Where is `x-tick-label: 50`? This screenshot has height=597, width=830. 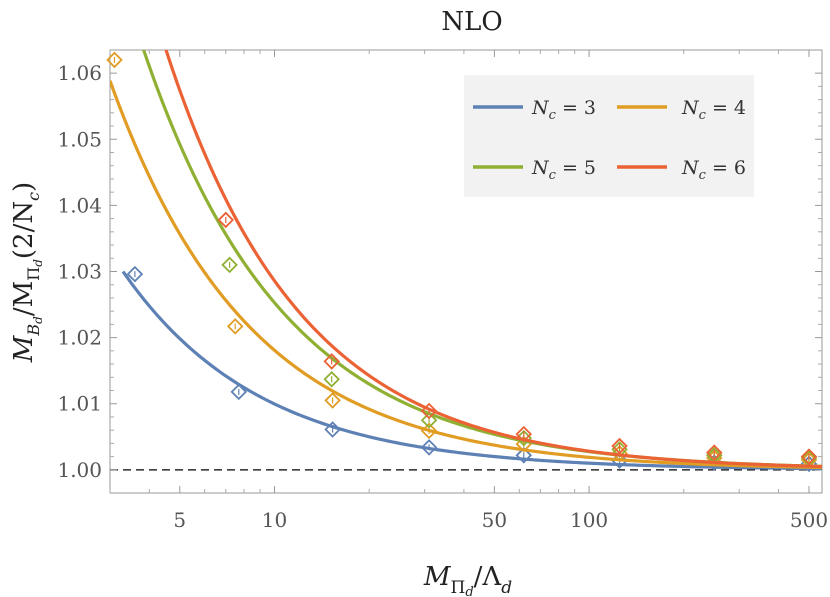
x-tick-label: 50 is located at coordinates (494, 520).